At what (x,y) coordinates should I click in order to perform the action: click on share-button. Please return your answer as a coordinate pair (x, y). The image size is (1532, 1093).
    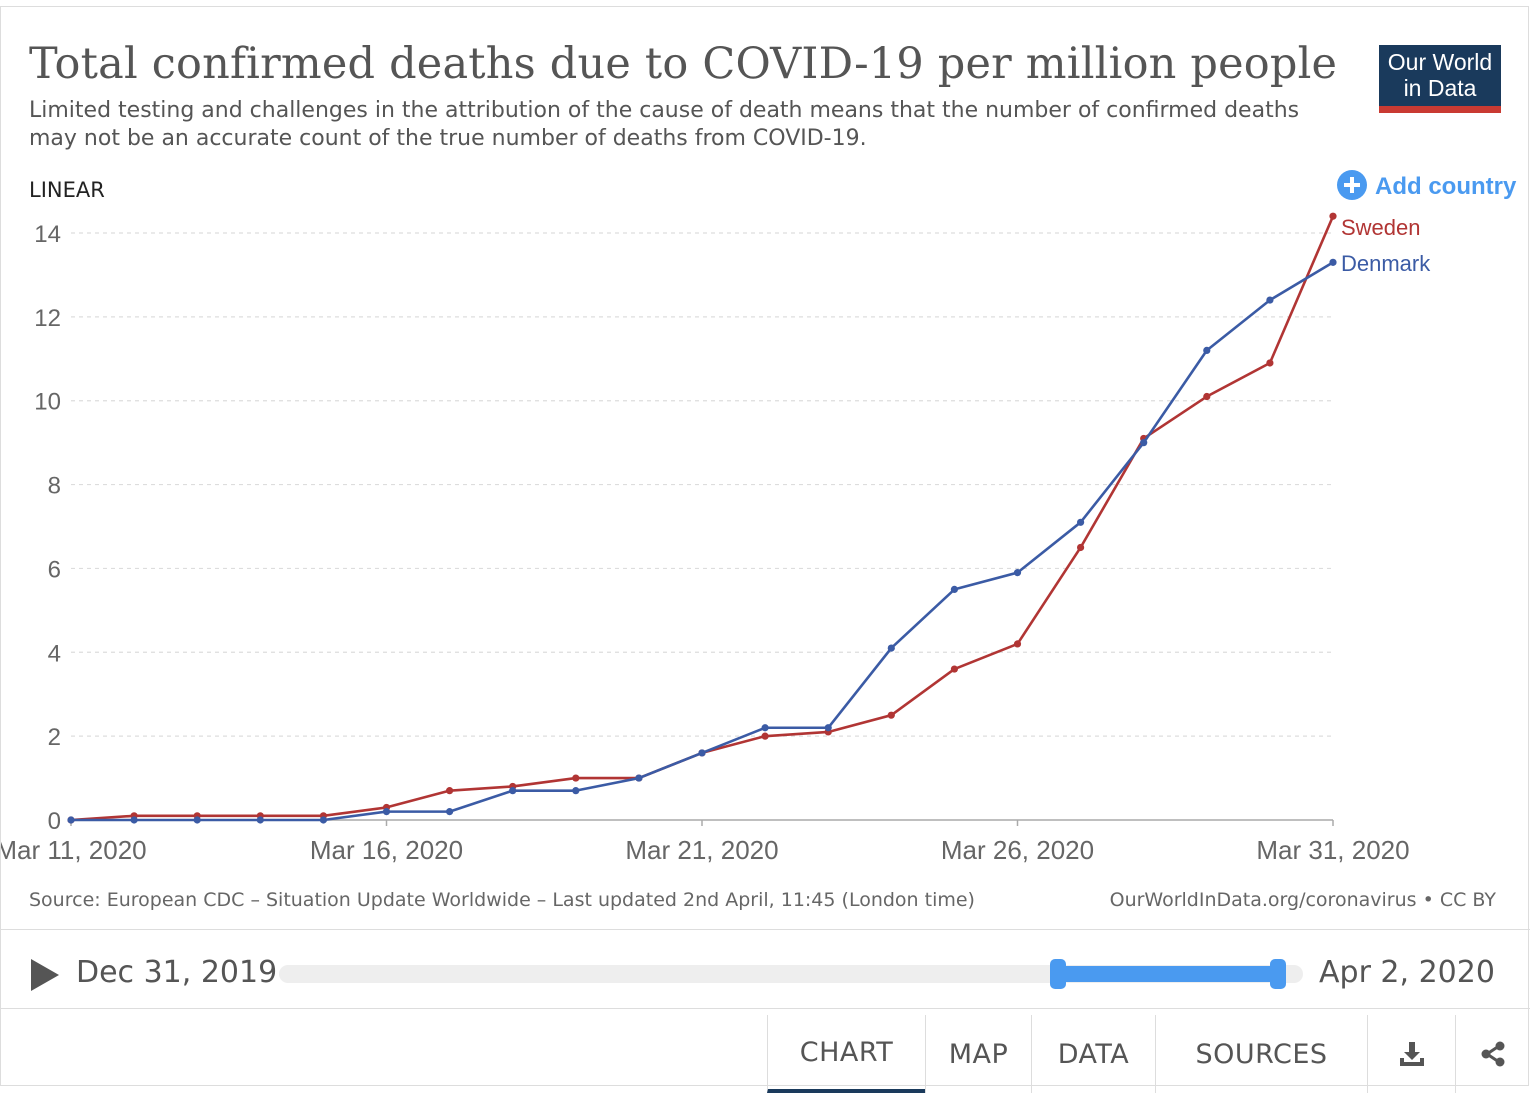
    Looking at the image, I should click on (1492, 1054).